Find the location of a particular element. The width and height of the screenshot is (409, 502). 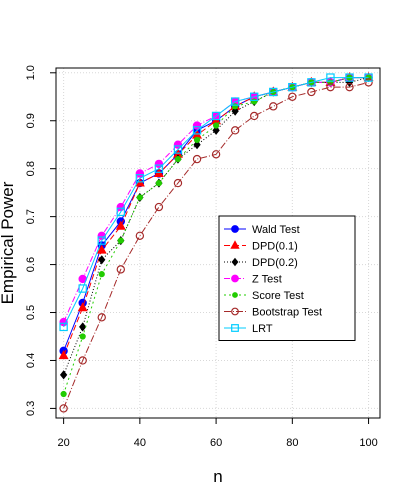

y-tick-label: 0.4 is located at coordinates (31, 360).